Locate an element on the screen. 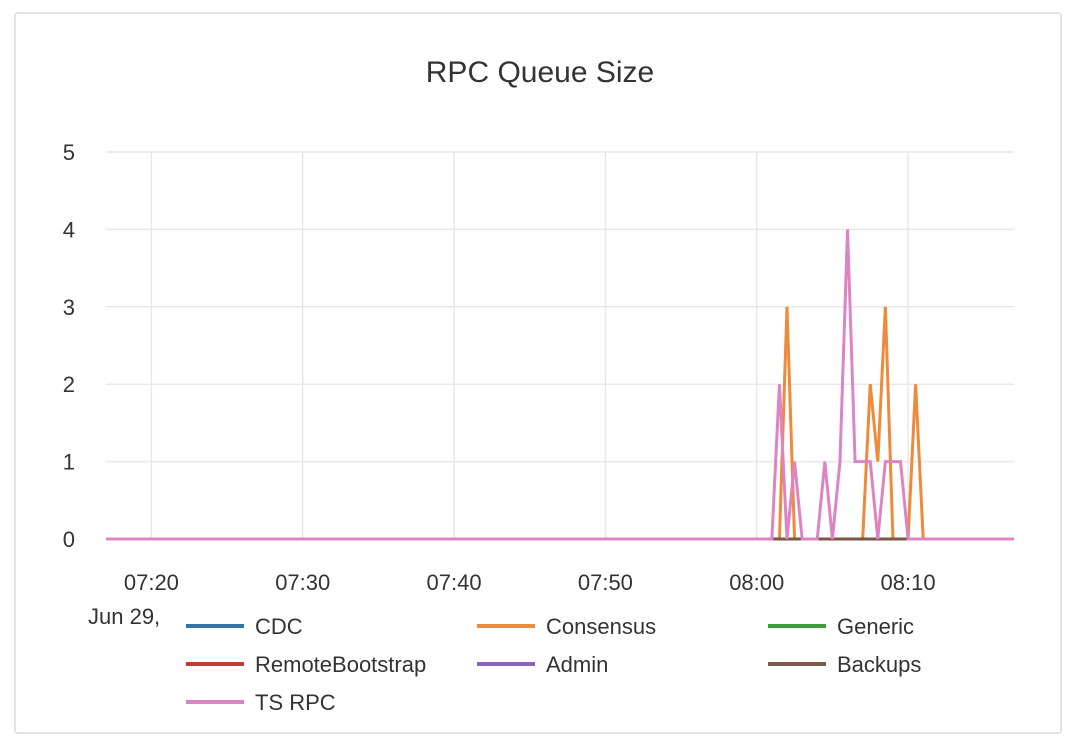 The image size is (1074, 748). legend-item-consensus: Consensus is located at coordinates (566, 626).